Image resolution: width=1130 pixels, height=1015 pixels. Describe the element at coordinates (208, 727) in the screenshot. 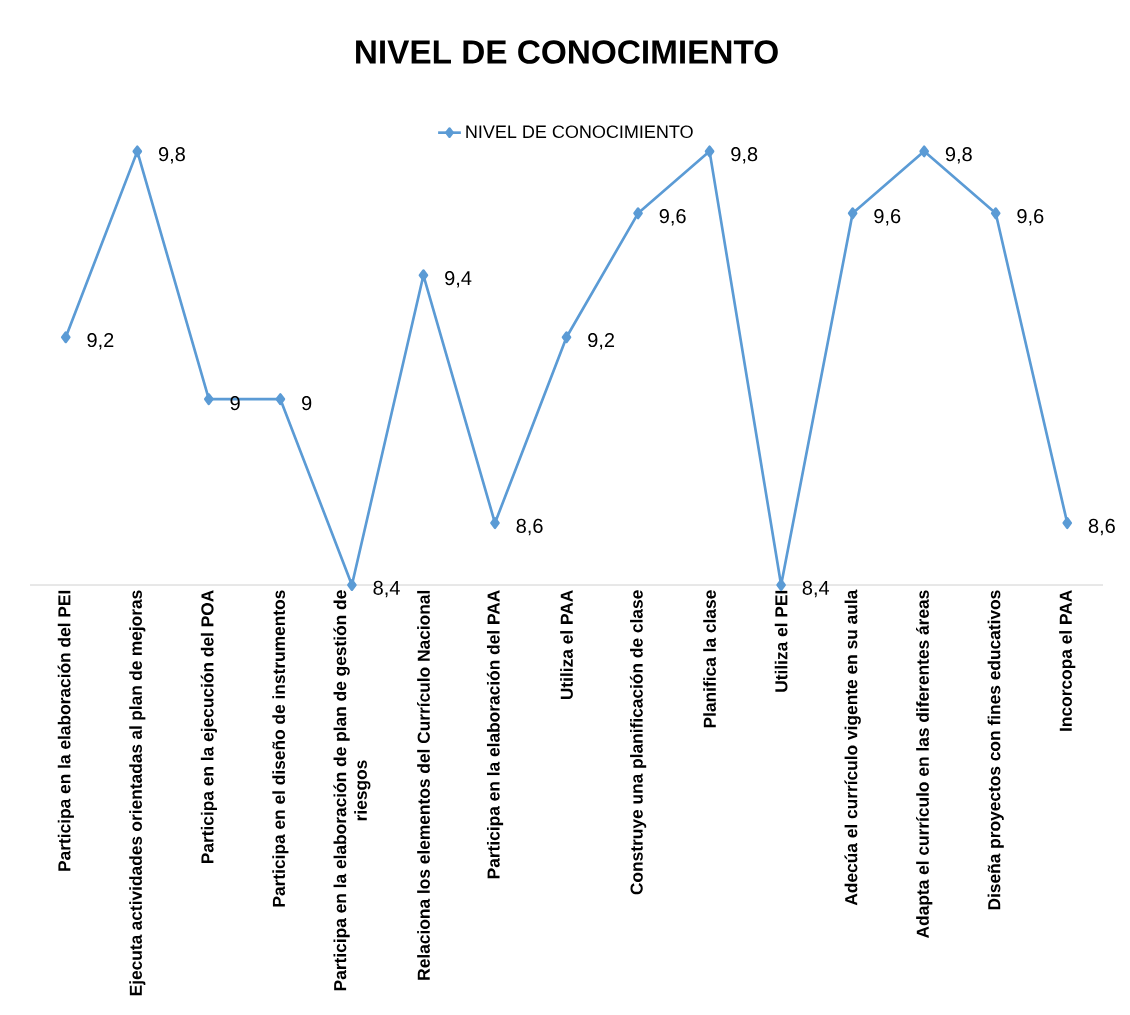

I see `x-tick-label: Participa en la ejecución del POA` at that location.